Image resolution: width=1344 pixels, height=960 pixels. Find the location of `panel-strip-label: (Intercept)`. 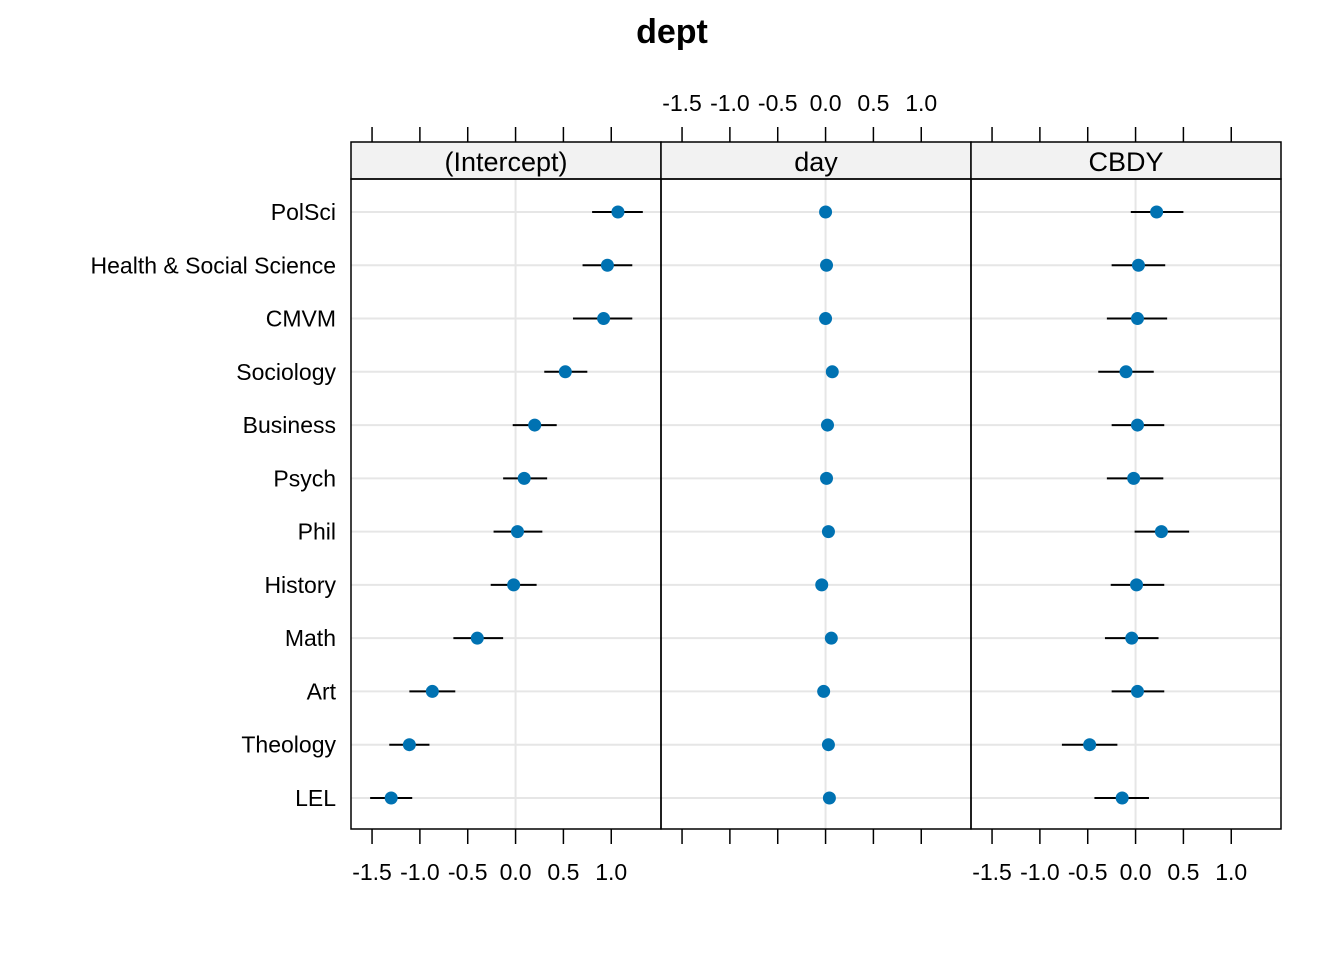

panel-strip-label: (Intercept) is located at coordinates (505, 162).